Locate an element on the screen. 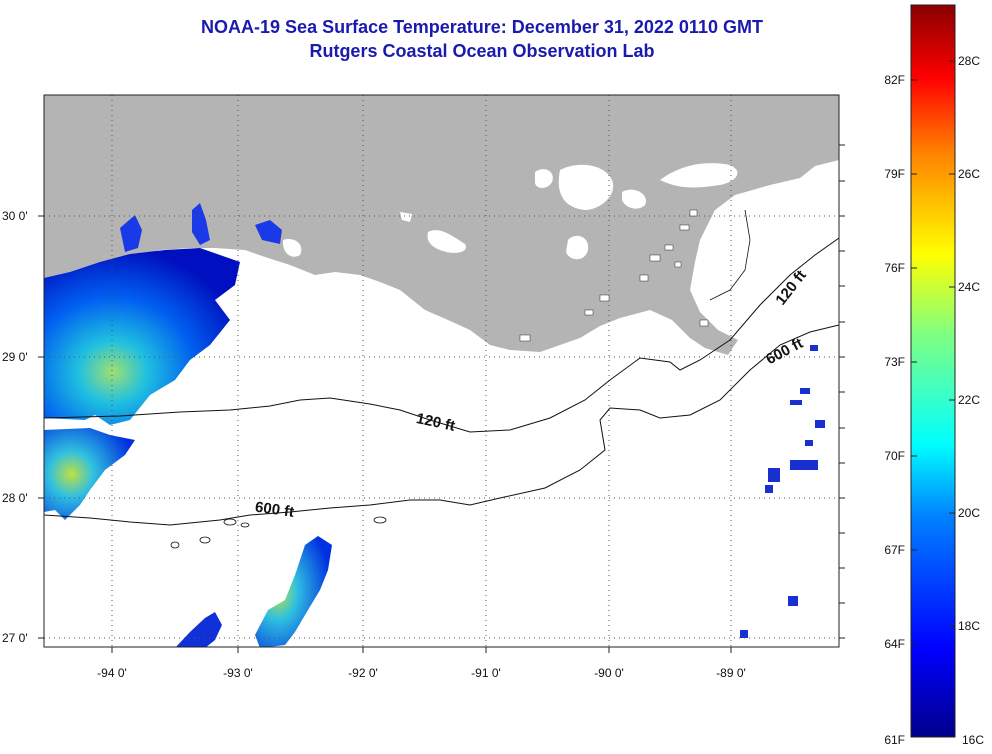  contour-label-600: 600 ft is located at coordinates (274, 510).